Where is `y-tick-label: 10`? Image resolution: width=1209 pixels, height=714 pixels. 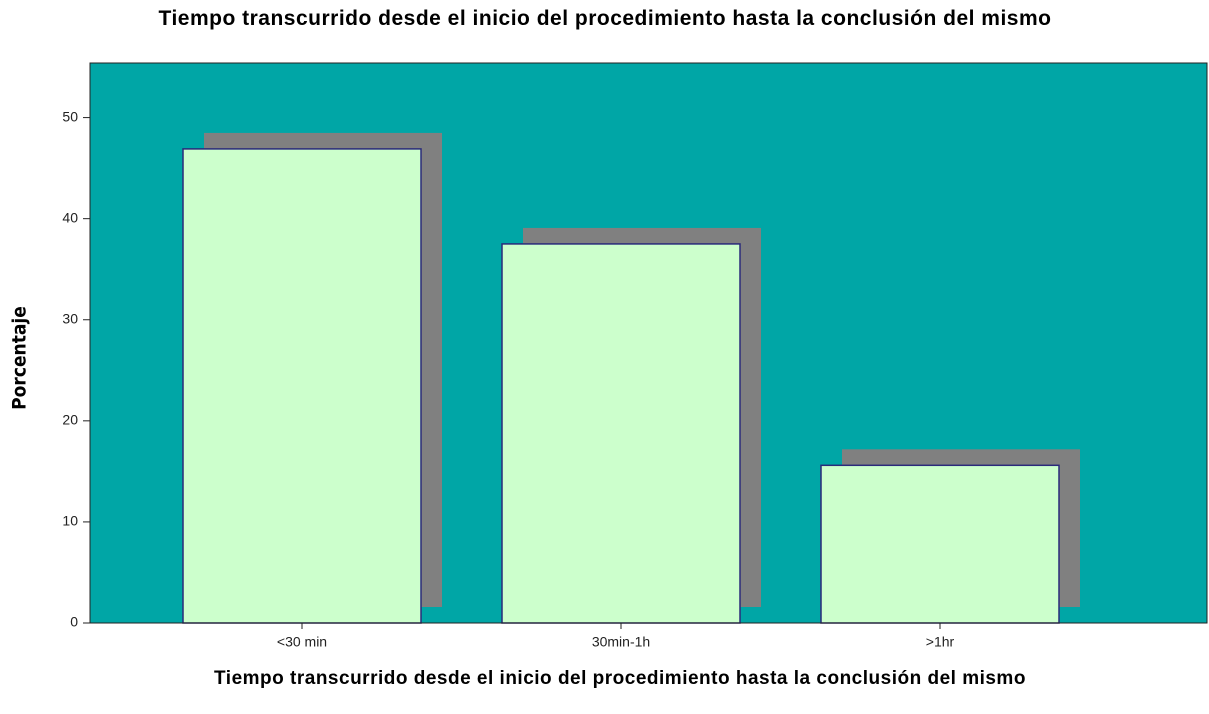 y-tick-label: 10 is located at coordinates (70, 521).